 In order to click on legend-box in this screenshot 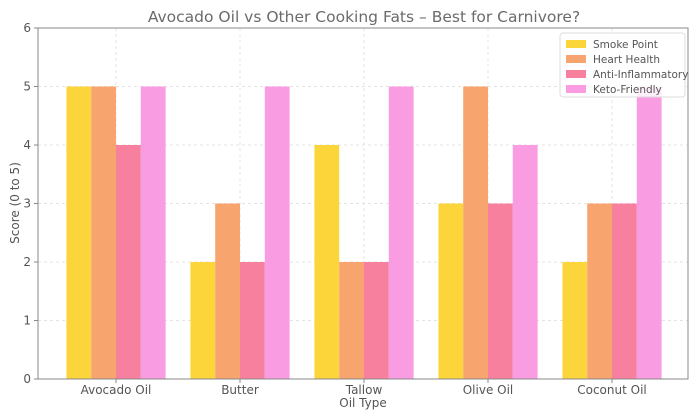, I will do `click(622, 65)`.